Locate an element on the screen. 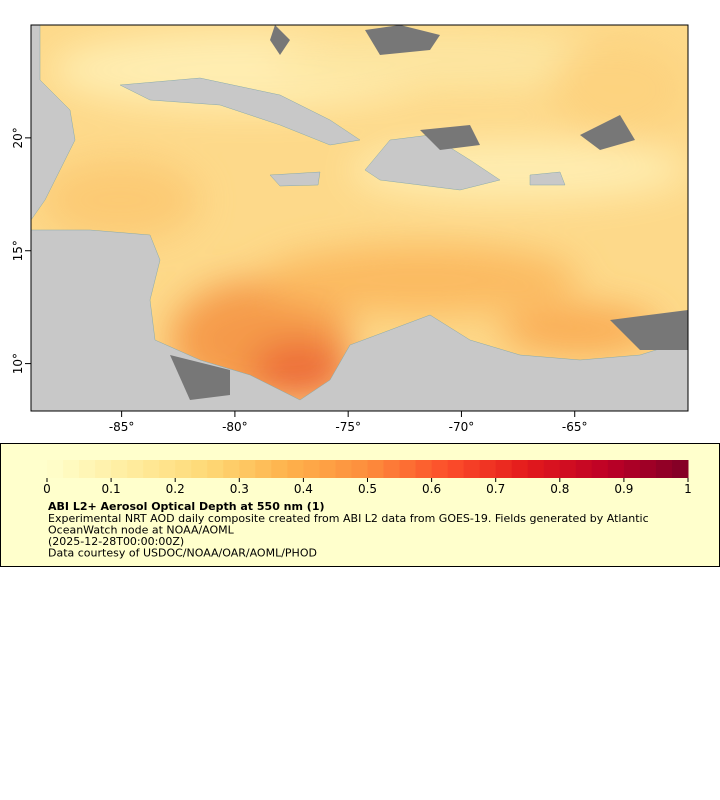  colorbar-tick-label: 0.6 is located at coordinates (431, 489).